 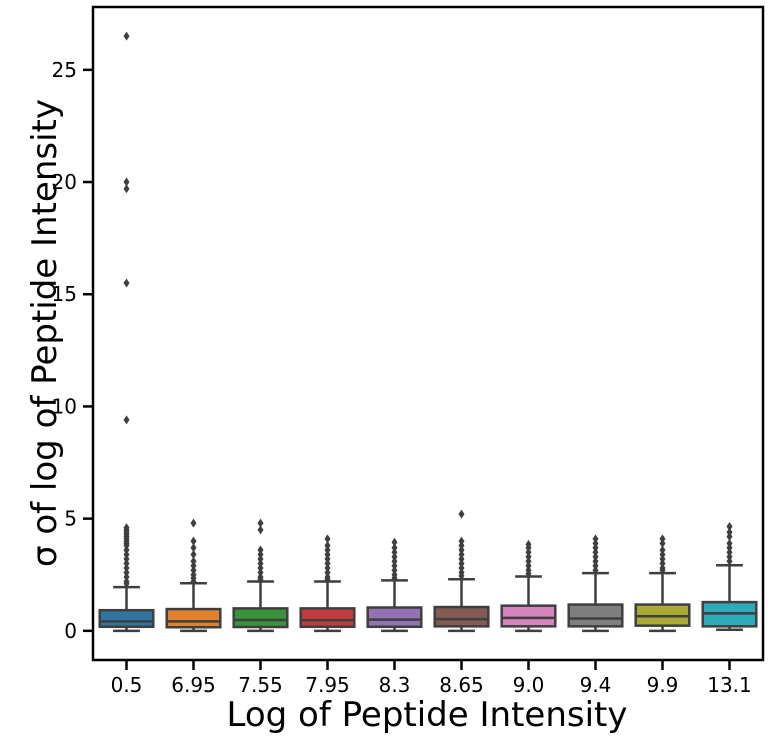 What do you see at coordinates (70, 519) in the screenshot?
I see `y-tick-label: 5` at bounding box center [70, 519].